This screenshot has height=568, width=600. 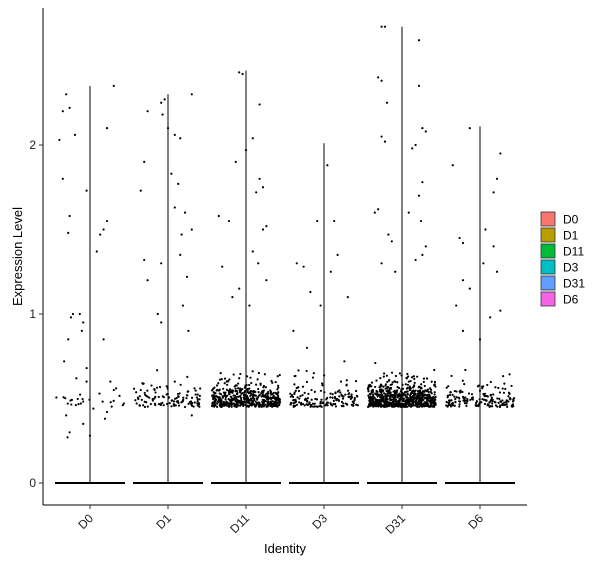 I want to click on y-axis-title: Expression Level, so click(x=17, y=256).